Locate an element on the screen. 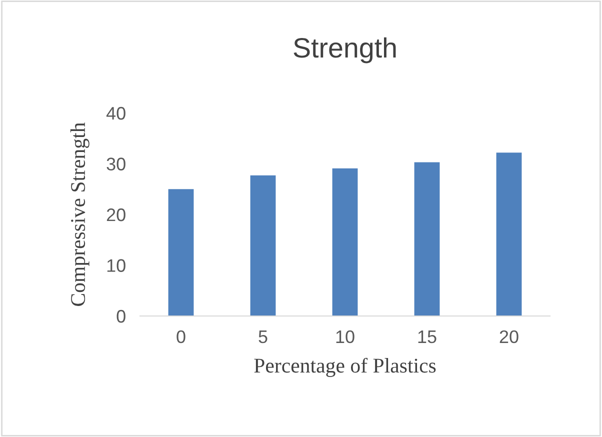 The height and width of the screenshot is (437, 602). y-tick-label: 30 is located at coordinates (116, 164).